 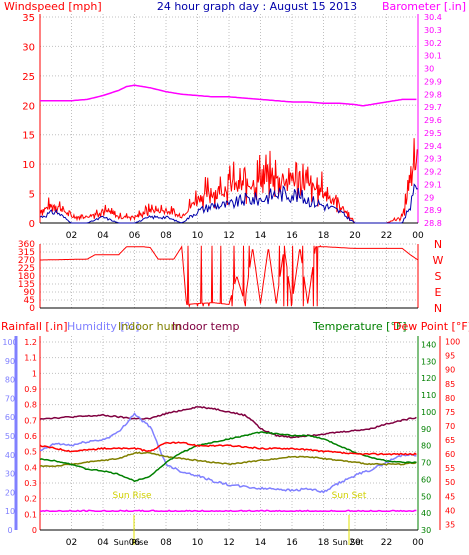 What do you see at coordinates (450, 482) in the screenshot?
I see `dewpoint-tick-label: 50` at bounding box center [450, 482].